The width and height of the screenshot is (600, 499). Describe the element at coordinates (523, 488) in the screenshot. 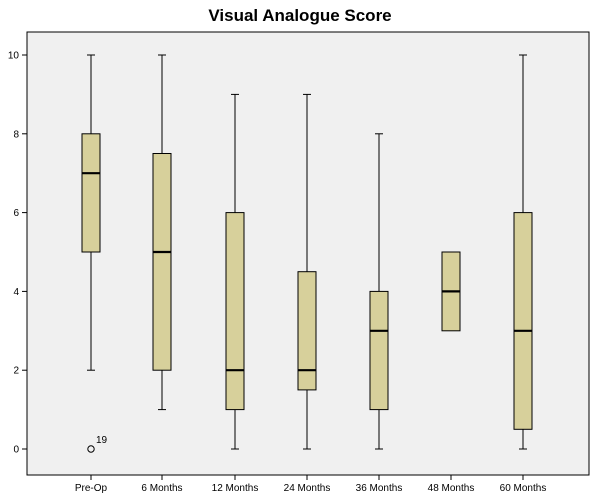

I see `x-tick-label: 60 Months` at that location.